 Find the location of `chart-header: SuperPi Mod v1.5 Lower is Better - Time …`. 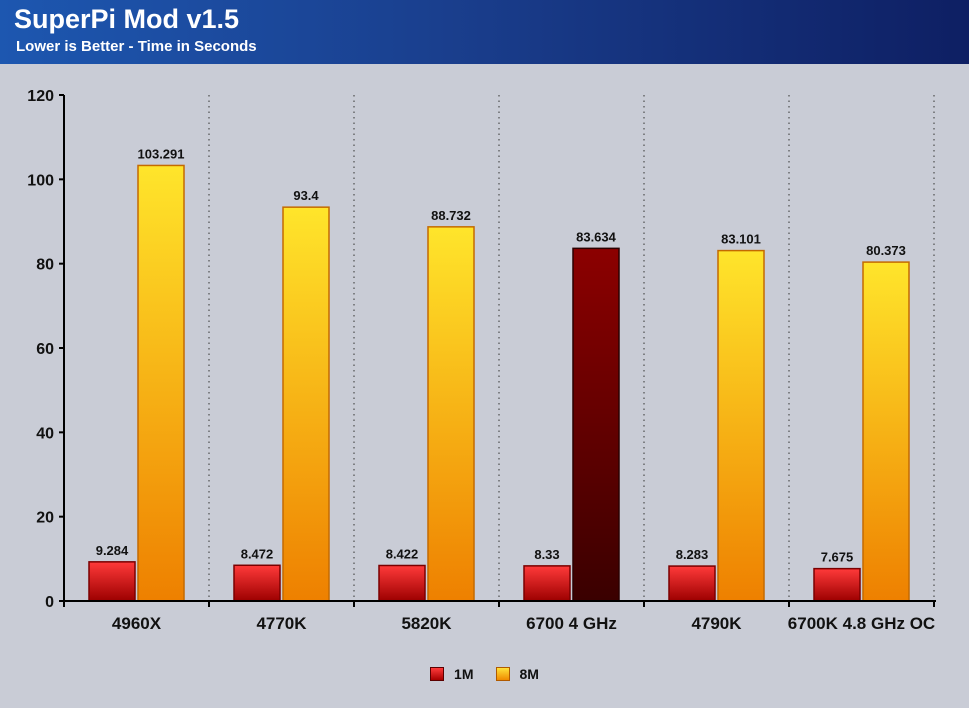

chart-header: SuperPi Mod v1.5 Lower is Better - Time … is located at coordinates (484, 32).